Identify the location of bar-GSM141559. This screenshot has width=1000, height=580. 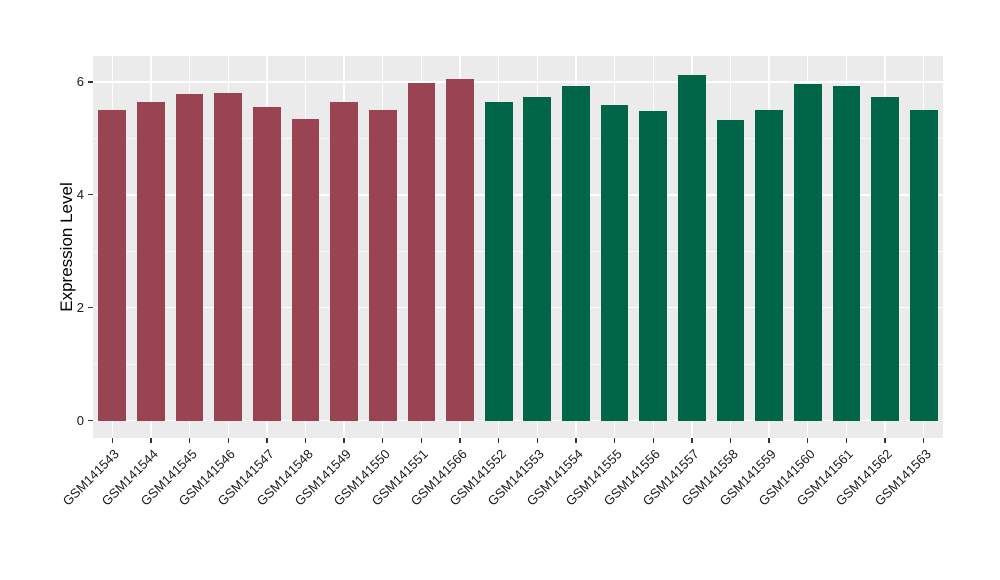
(769, 265).